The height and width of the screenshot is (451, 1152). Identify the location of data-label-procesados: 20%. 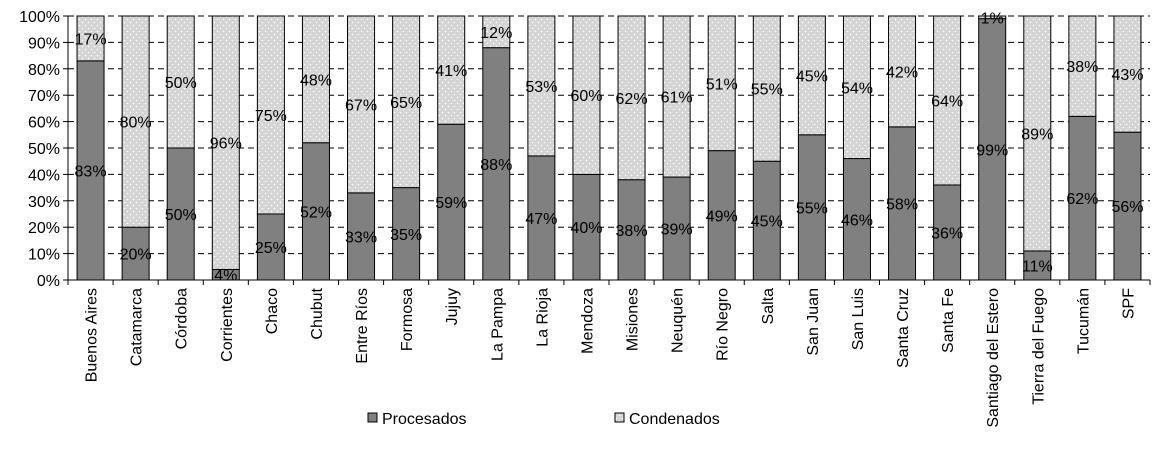
(136, 255).